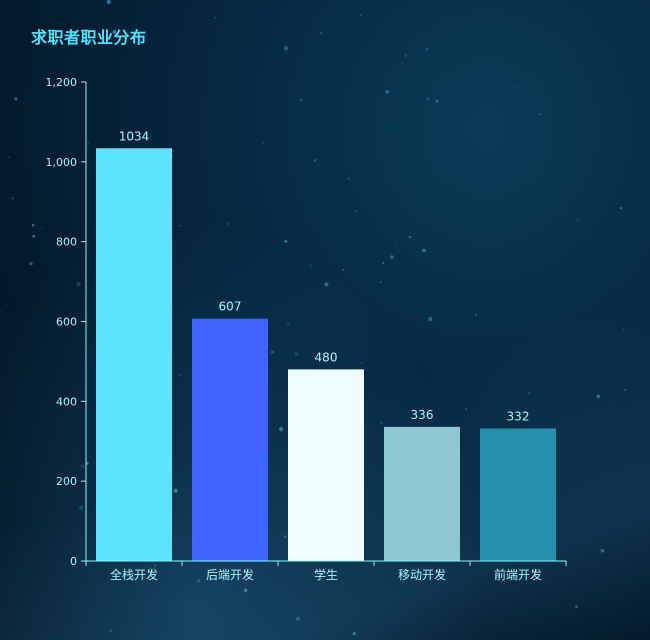  I want to click on y-tick-label: 400, so click(66, 401).